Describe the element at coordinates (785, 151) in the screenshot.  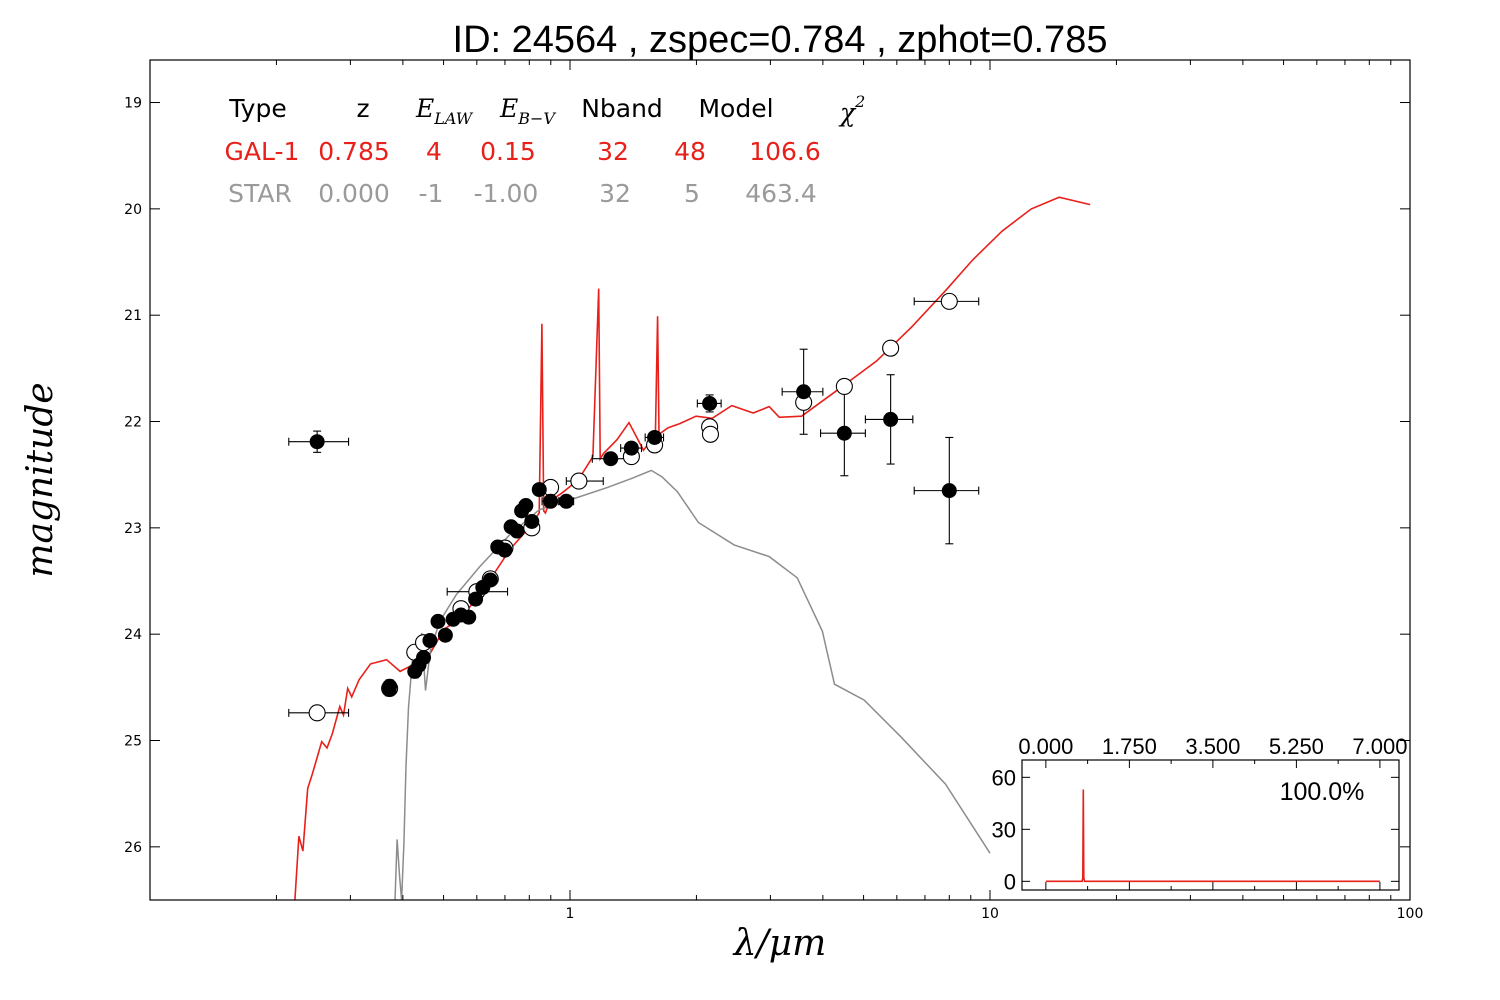
I see `gal-chi2: 106.6` at that location.